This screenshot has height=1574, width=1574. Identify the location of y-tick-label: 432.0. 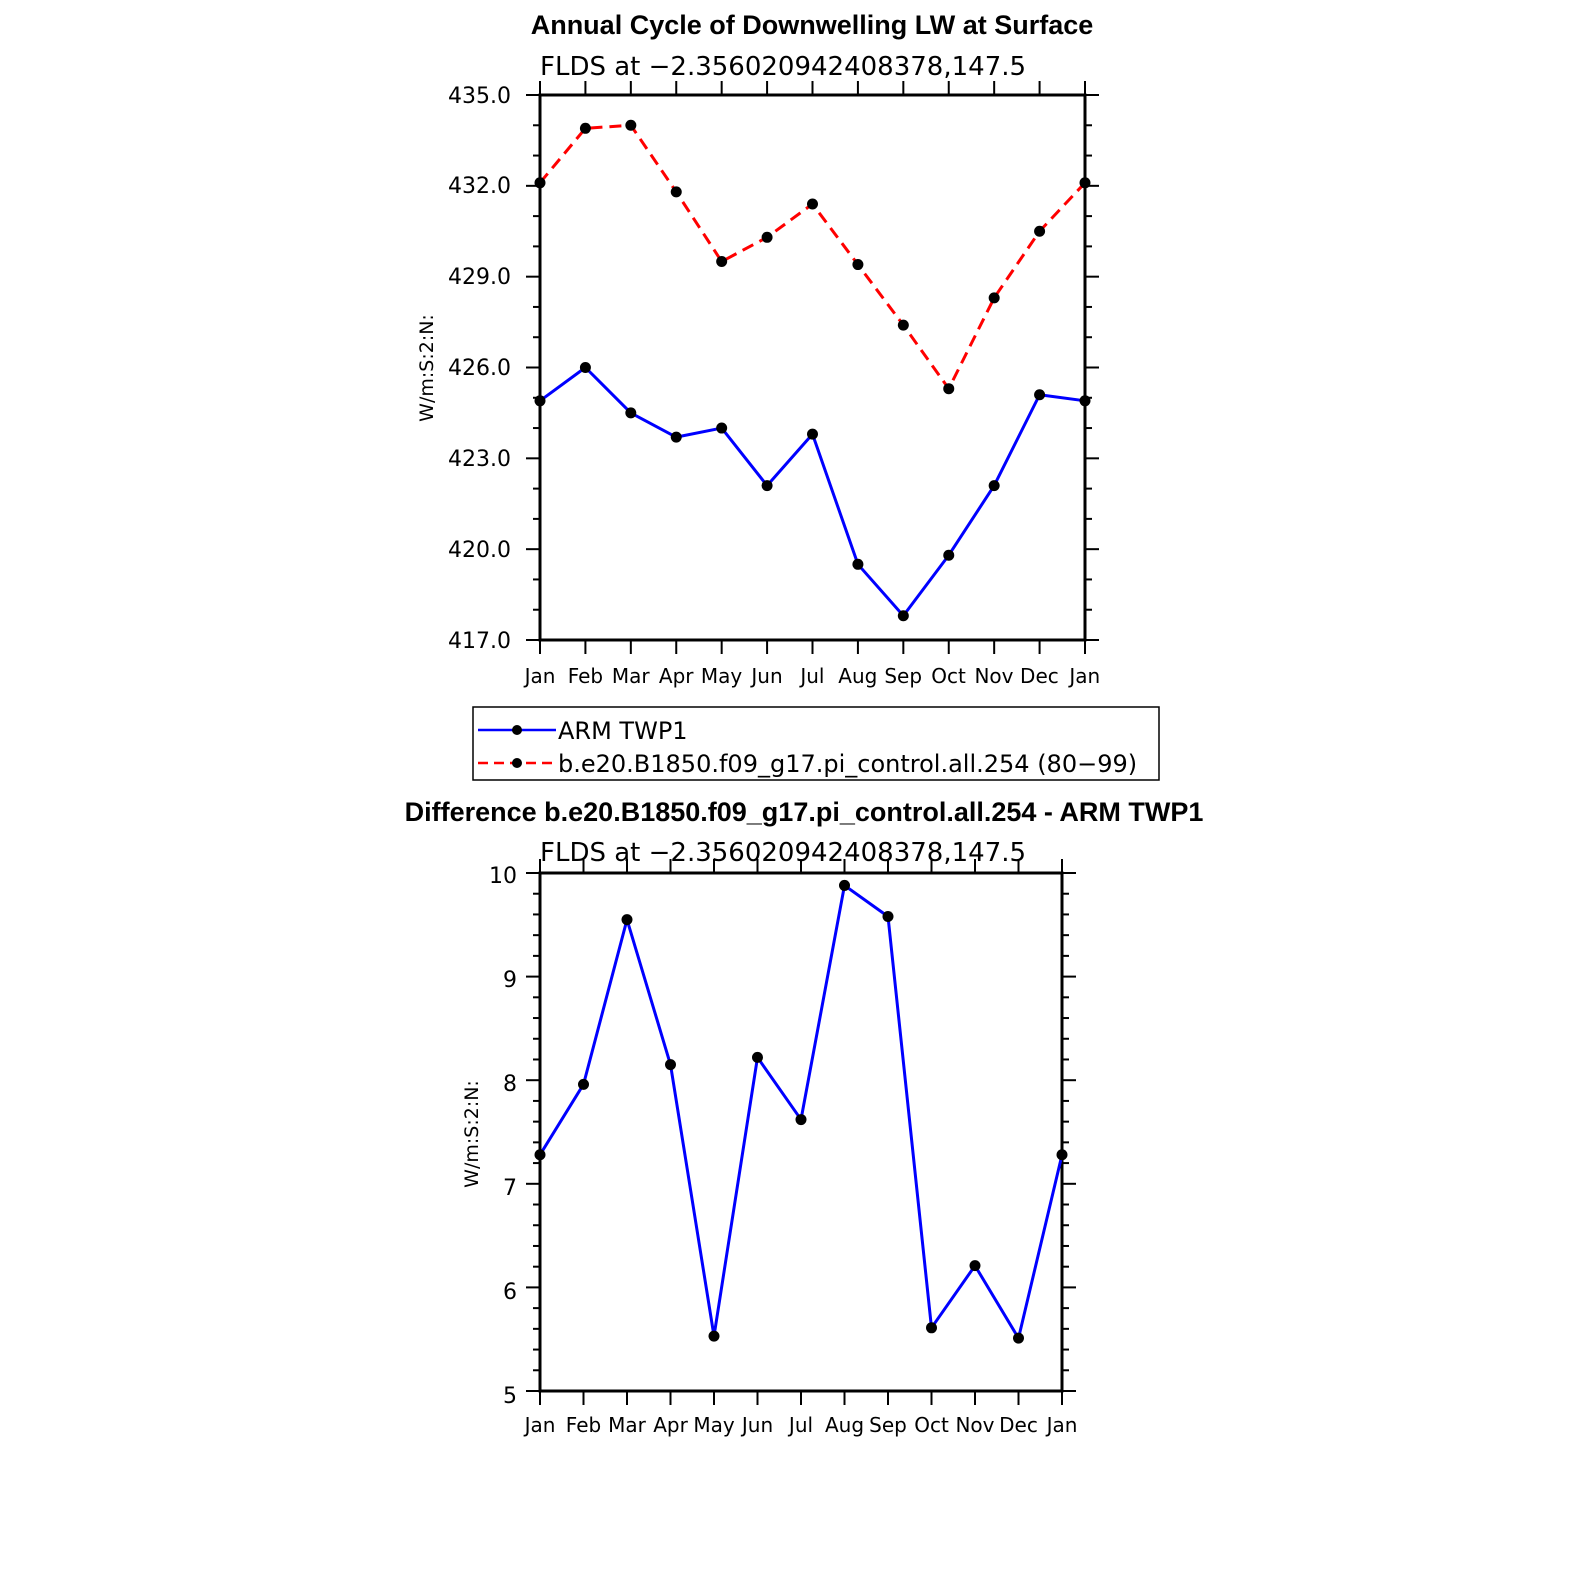
(479, 186).